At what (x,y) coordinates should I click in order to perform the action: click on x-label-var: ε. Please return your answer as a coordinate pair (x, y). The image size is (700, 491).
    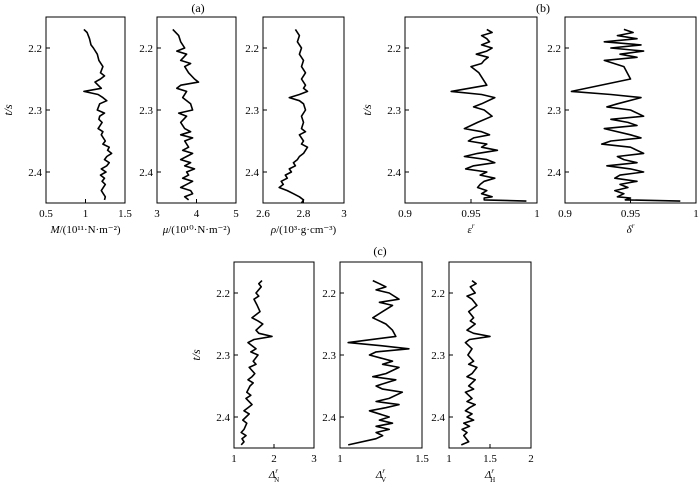
    Looking at the image, I should click on (469, 230).